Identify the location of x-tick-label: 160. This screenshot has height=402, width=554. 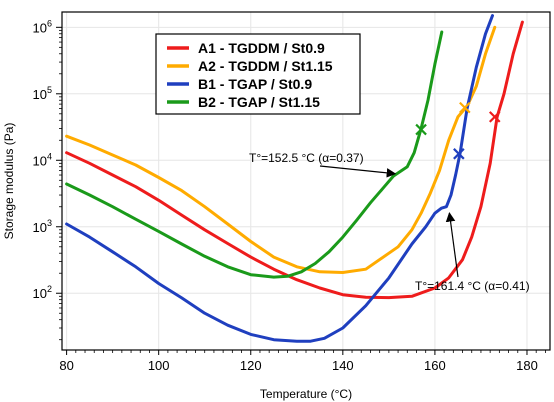
(435, 365).